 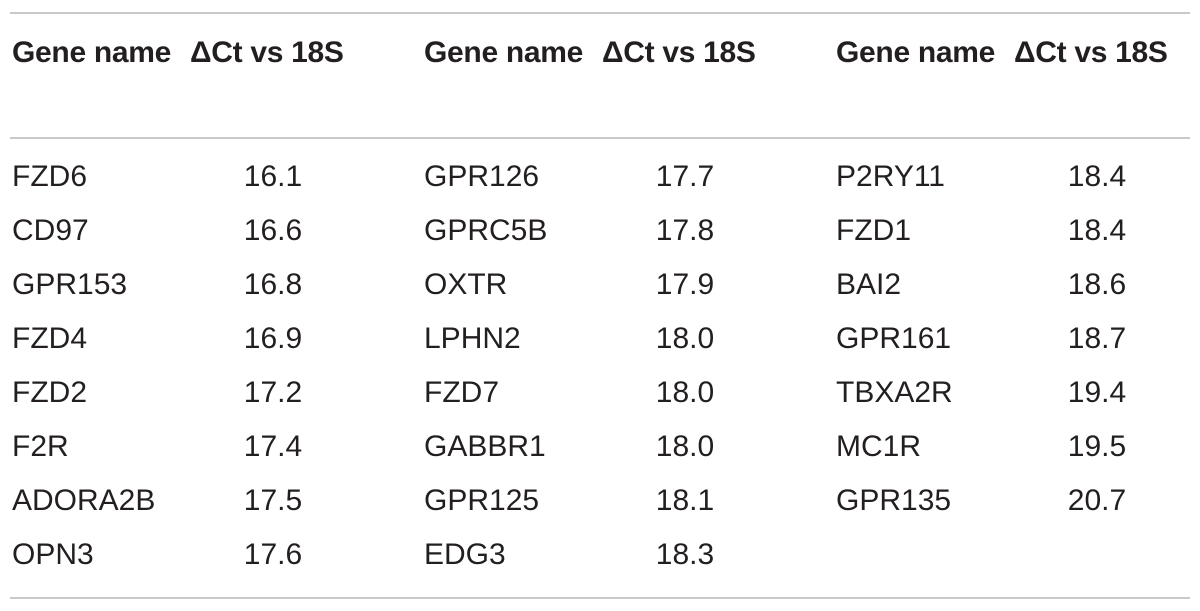 What do you see at coordinates (685, 230) in the screenshot?
I see `value-cell: 17.8` at bounding box center [685, 230].